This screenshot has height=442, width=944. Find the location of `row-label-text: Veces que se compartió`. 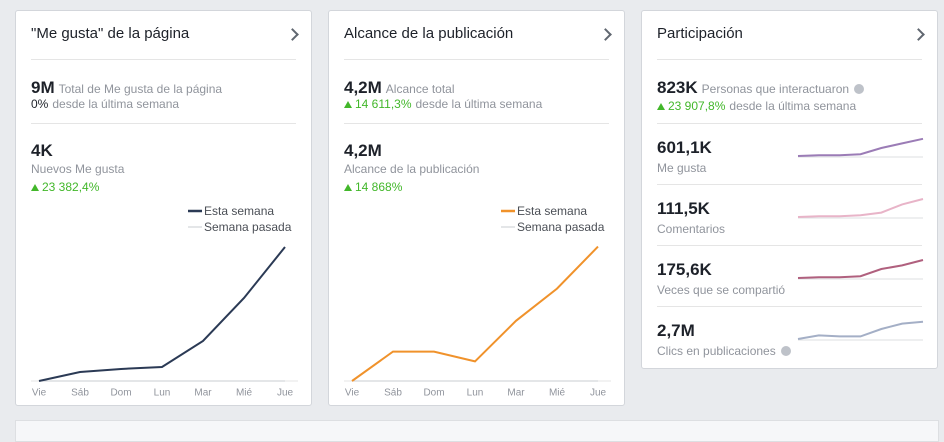

row-label-text: Veces que se compartió is located at coordinates (721, 290).